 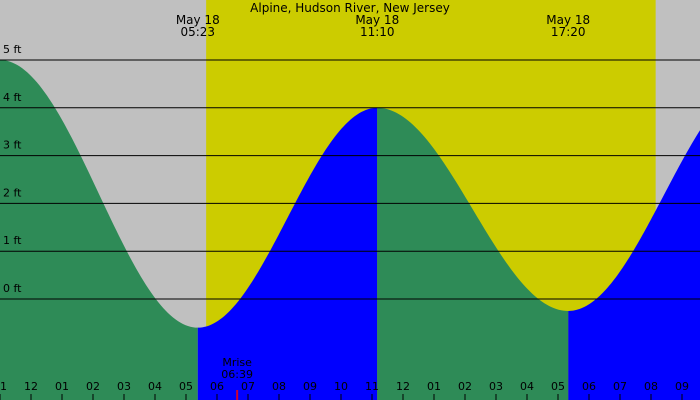 What do you see at coordinates (350, 8) in the screenshot?
I see `chart-title: Alpine, Hudson River, New Jersey` at bounding box center [350, 8].